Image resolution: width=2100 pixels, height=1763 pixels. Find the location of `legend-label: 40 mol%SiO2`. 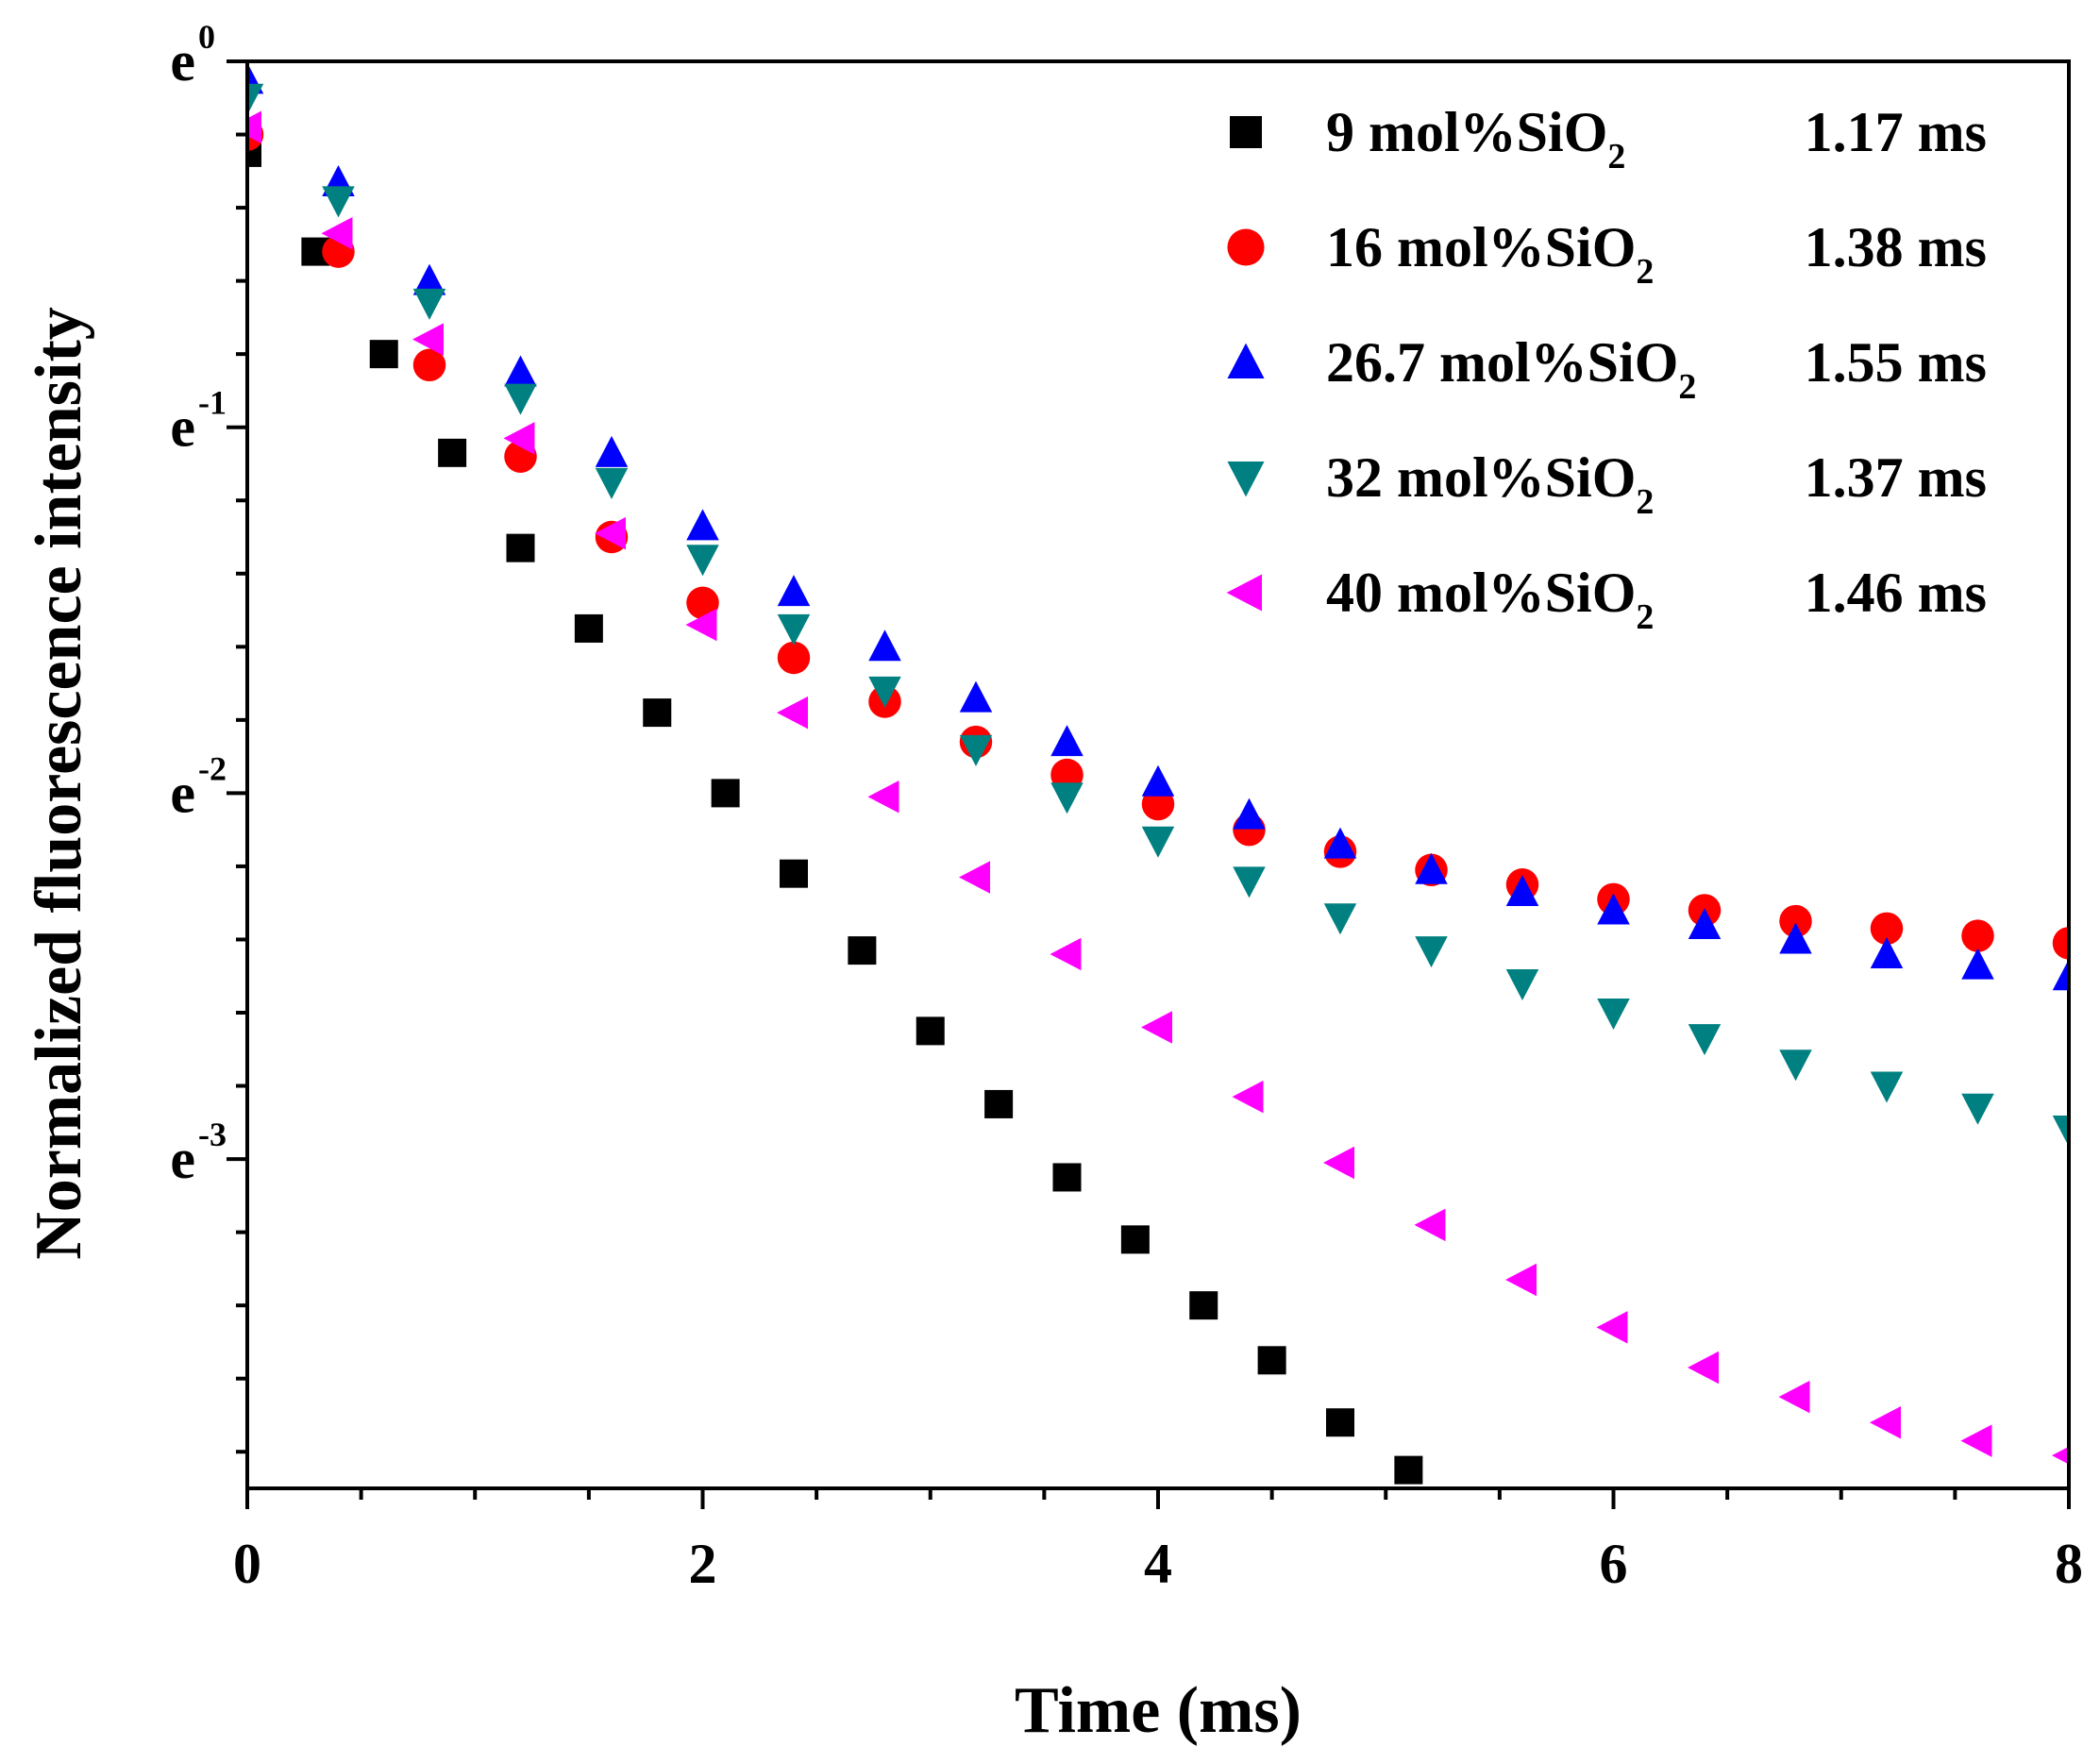

legend-label: 40 mol%SiO2 is located at coordinates (1490, 599).